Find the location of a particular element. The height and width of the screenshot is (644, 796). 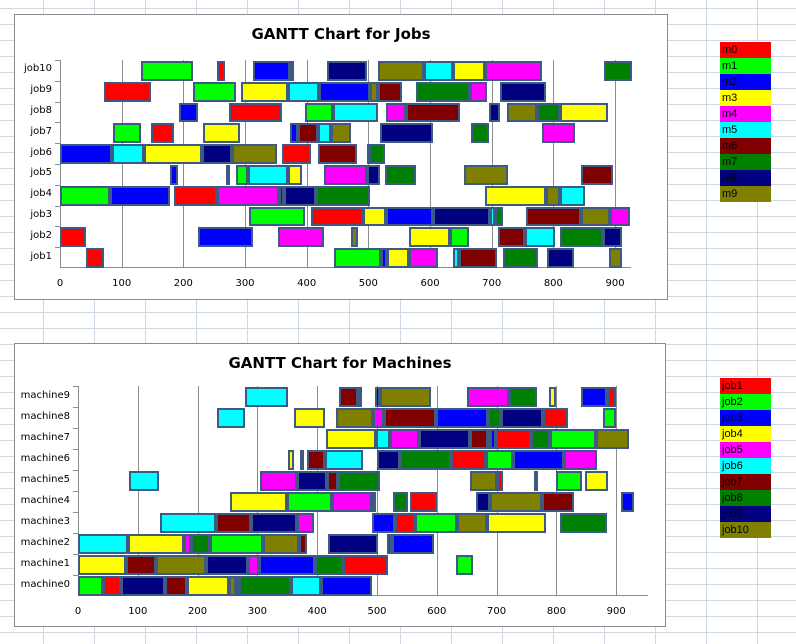

y-category-label: machine0 is located at coordinates (45, 584).